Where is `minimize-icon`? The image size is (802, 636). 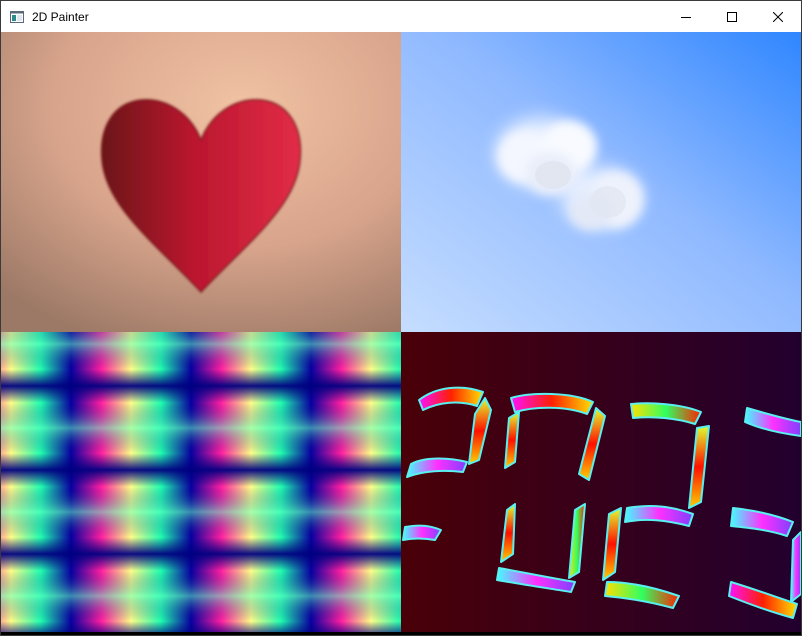 minimize-icon is located at coordinates (686, 17).